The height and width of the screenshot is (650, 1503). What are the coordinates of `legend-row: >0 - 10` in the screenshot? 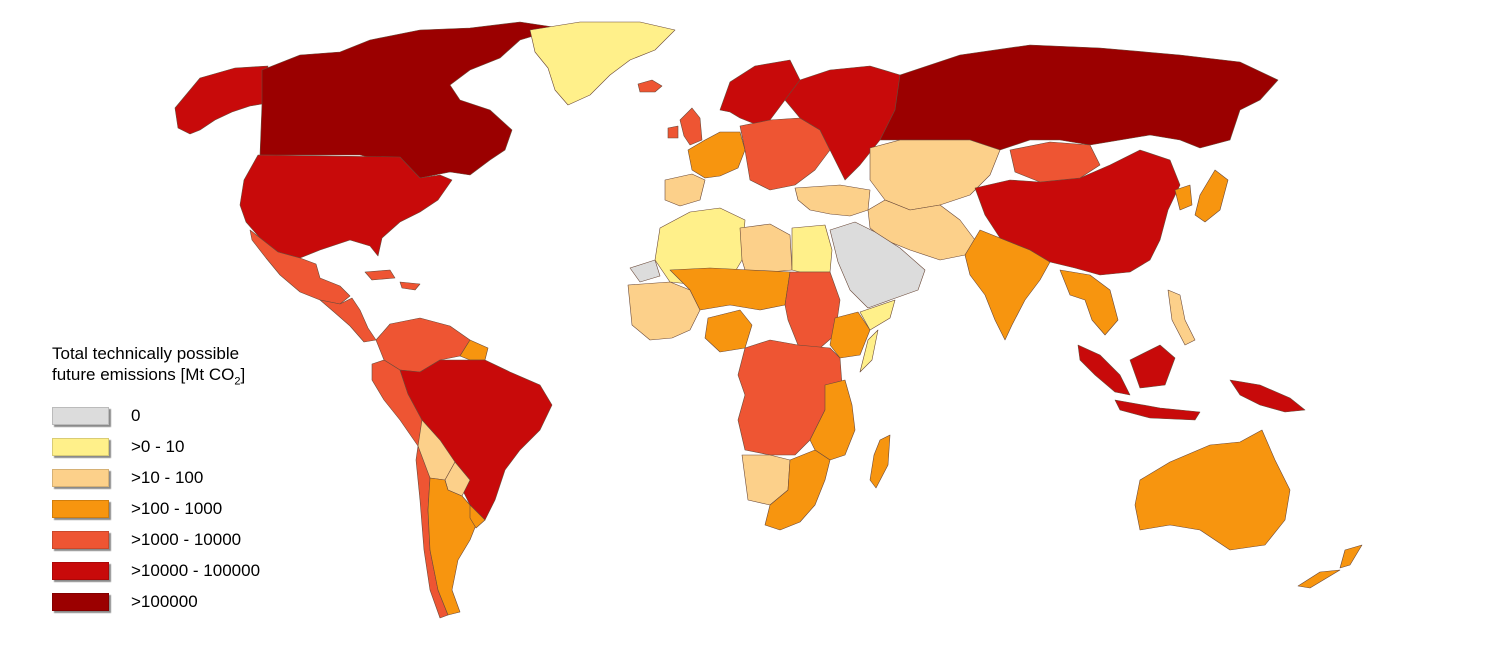 It's located at (182, 446).